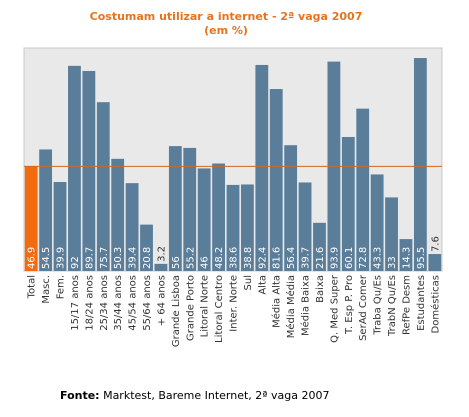 This screenshot has height=417, width=469. I want to click on value-label-0: 46.9, so click(32, 258).